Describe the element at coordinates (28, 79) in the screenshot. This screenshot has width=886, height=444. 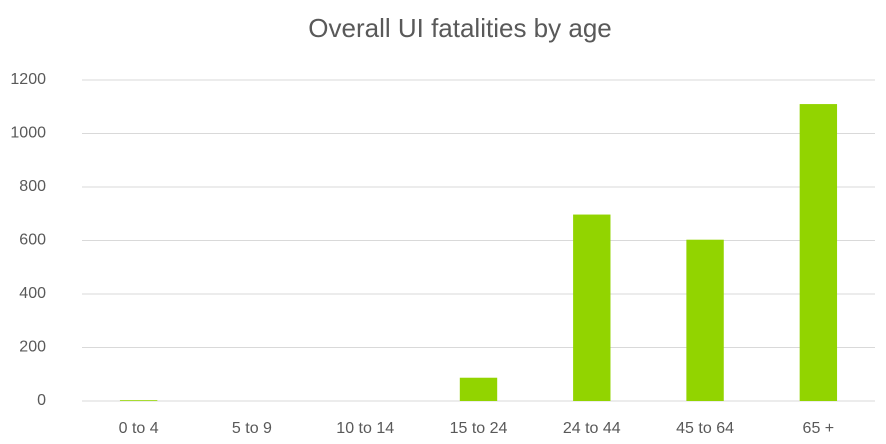
I see `y-tick-label: 1200` at that location.